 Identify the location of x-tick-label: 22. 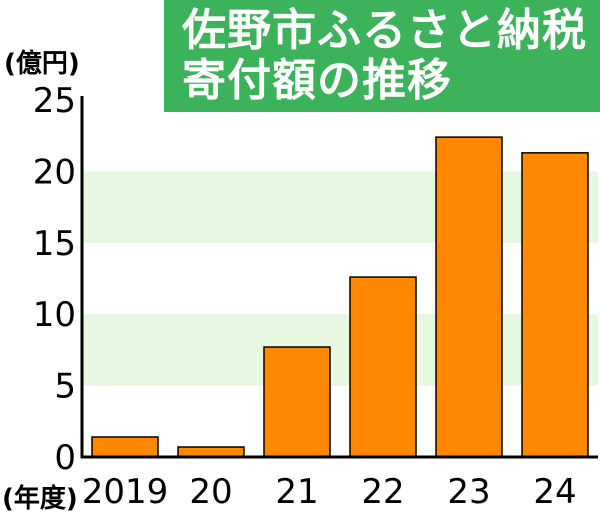
(382, 492).